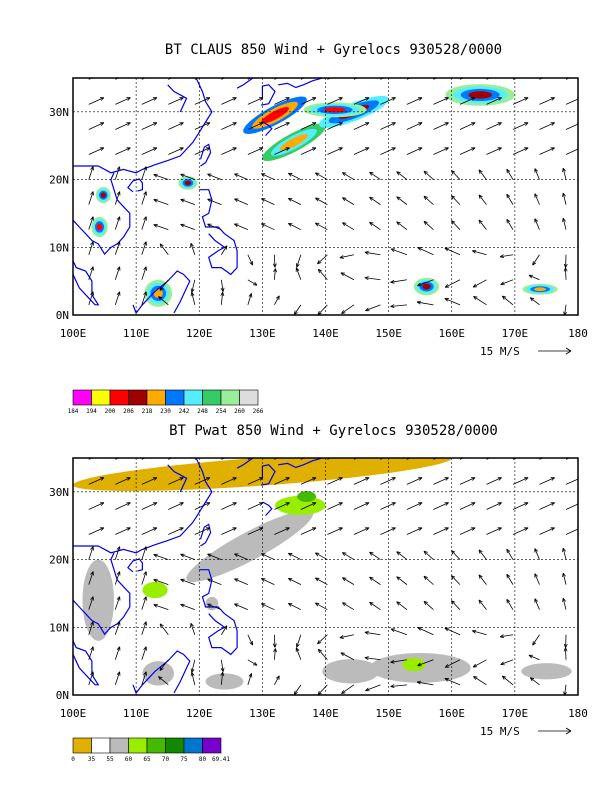 The height and width of the screenshot is (792, 612). What do you see at coordinates (199, 333) in the screenshot?
I see `x-tick-label: 120E` at bounding box center [199, 333].